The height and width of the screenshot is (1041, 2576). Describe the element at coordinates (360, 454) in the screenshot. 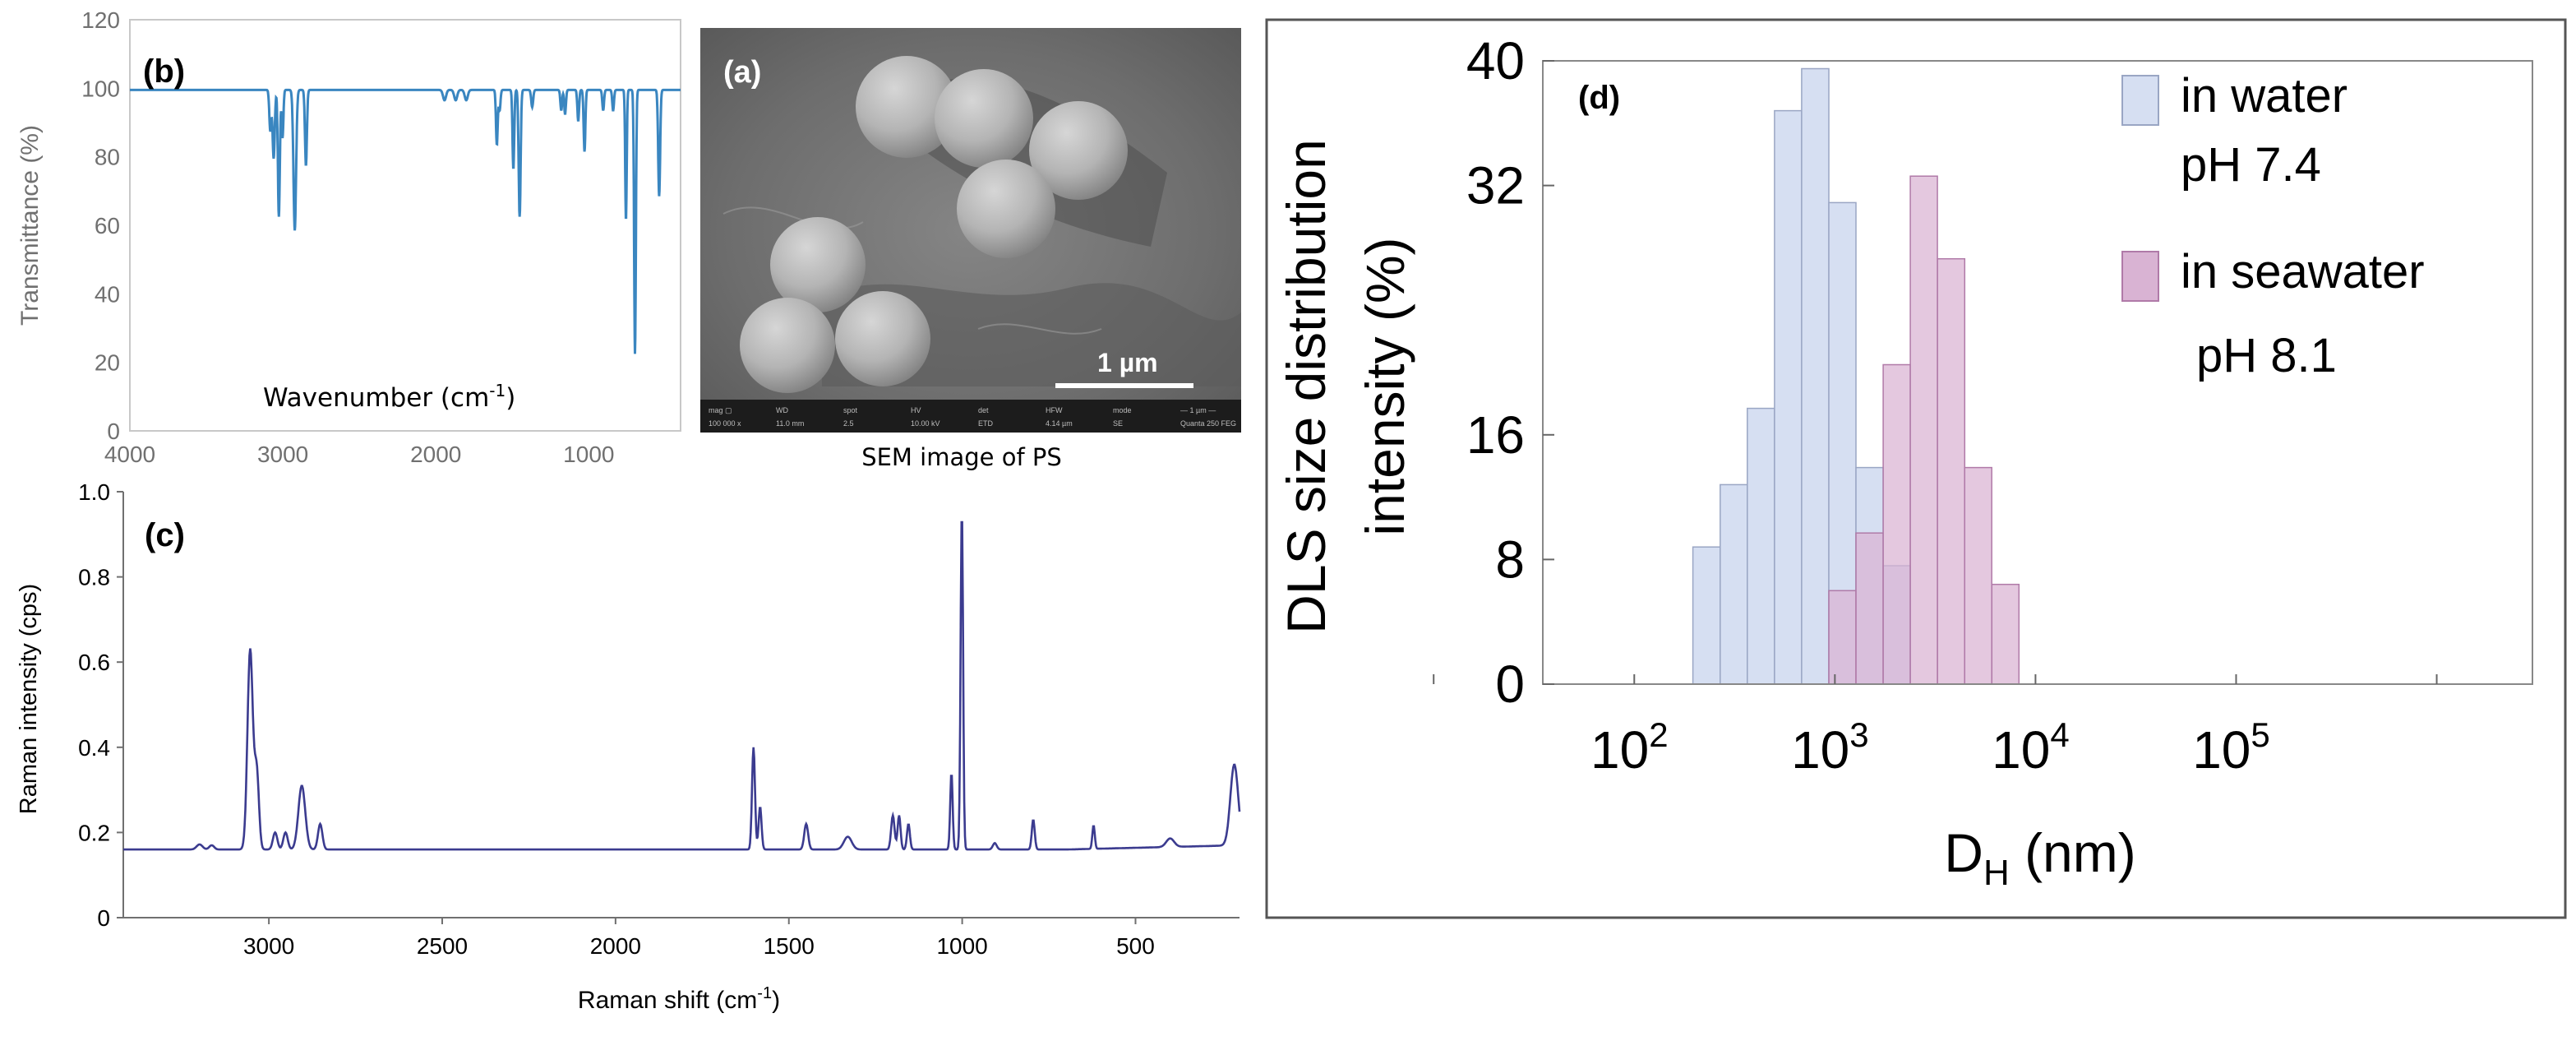

I see `ftir-x-ticks: 4000 3000 2000 1000` at that location.